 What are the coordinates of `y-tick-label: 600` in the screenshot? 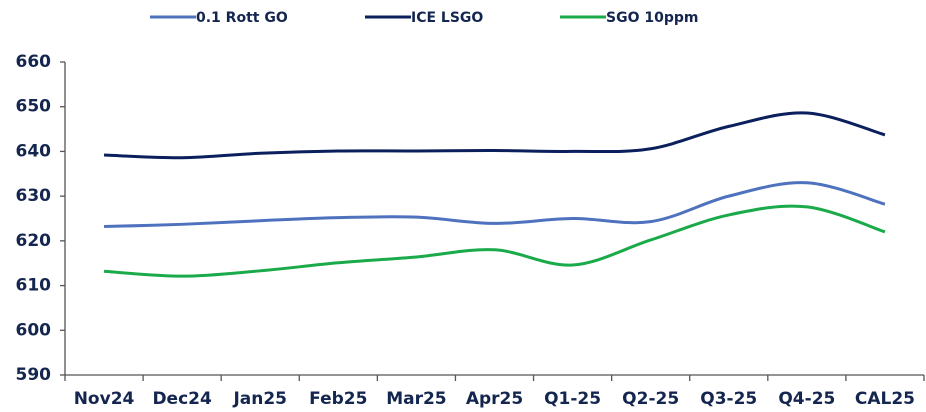 It's located at (34, 330).